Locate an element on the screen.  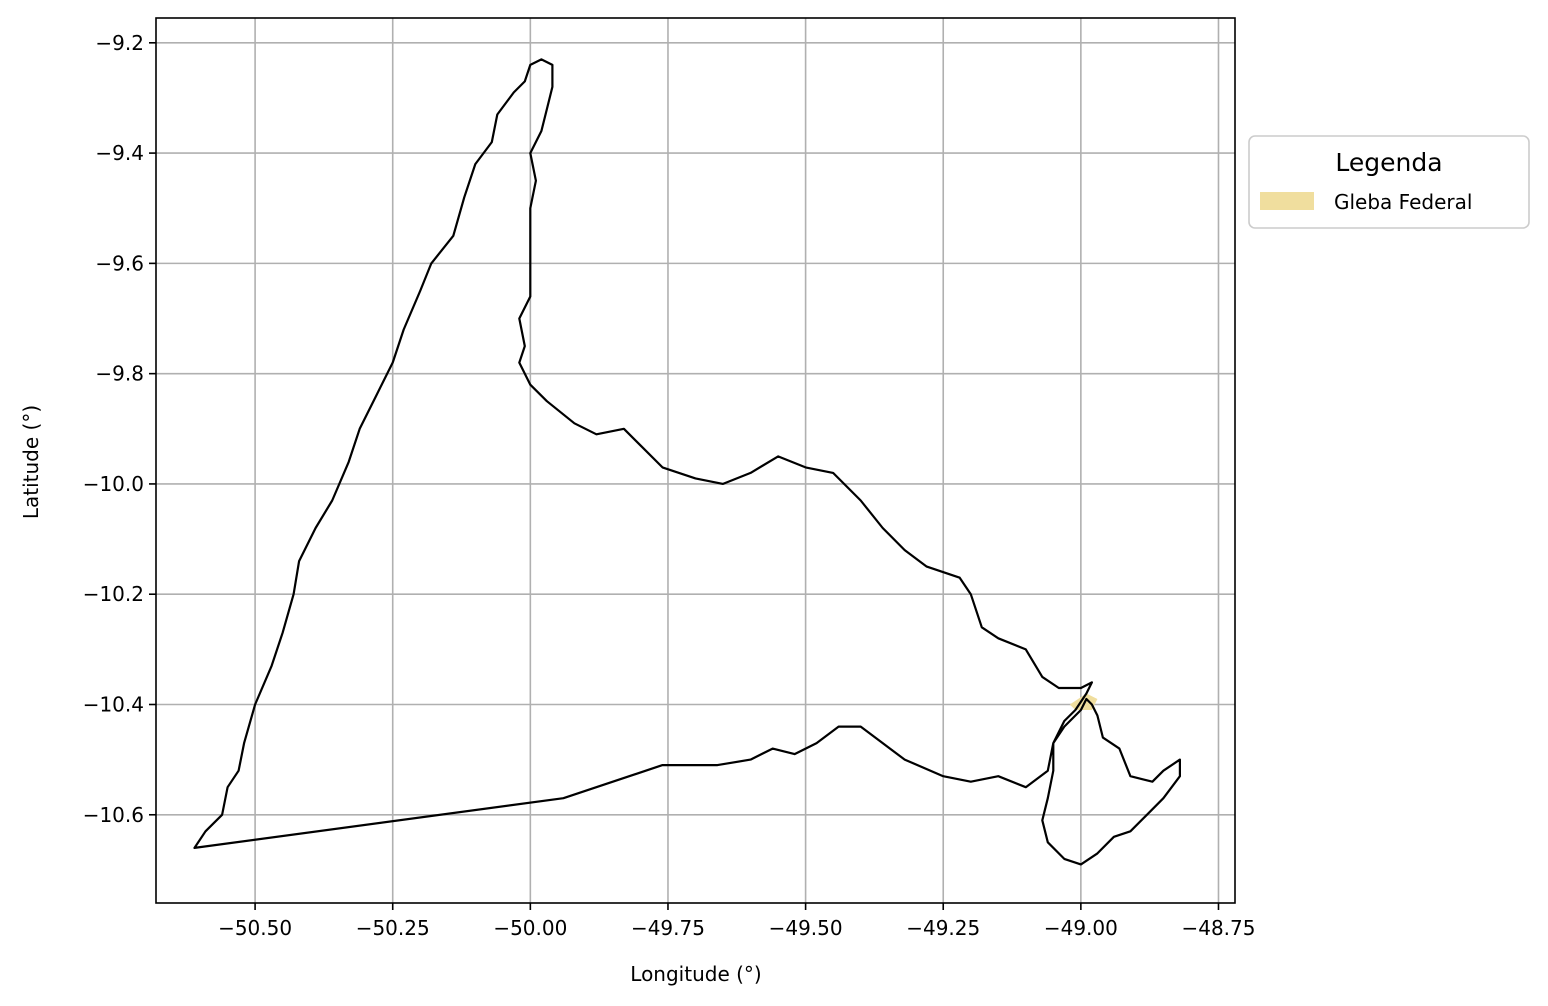
x-tick-label: −49.50 is located at coordinates (806, 928).